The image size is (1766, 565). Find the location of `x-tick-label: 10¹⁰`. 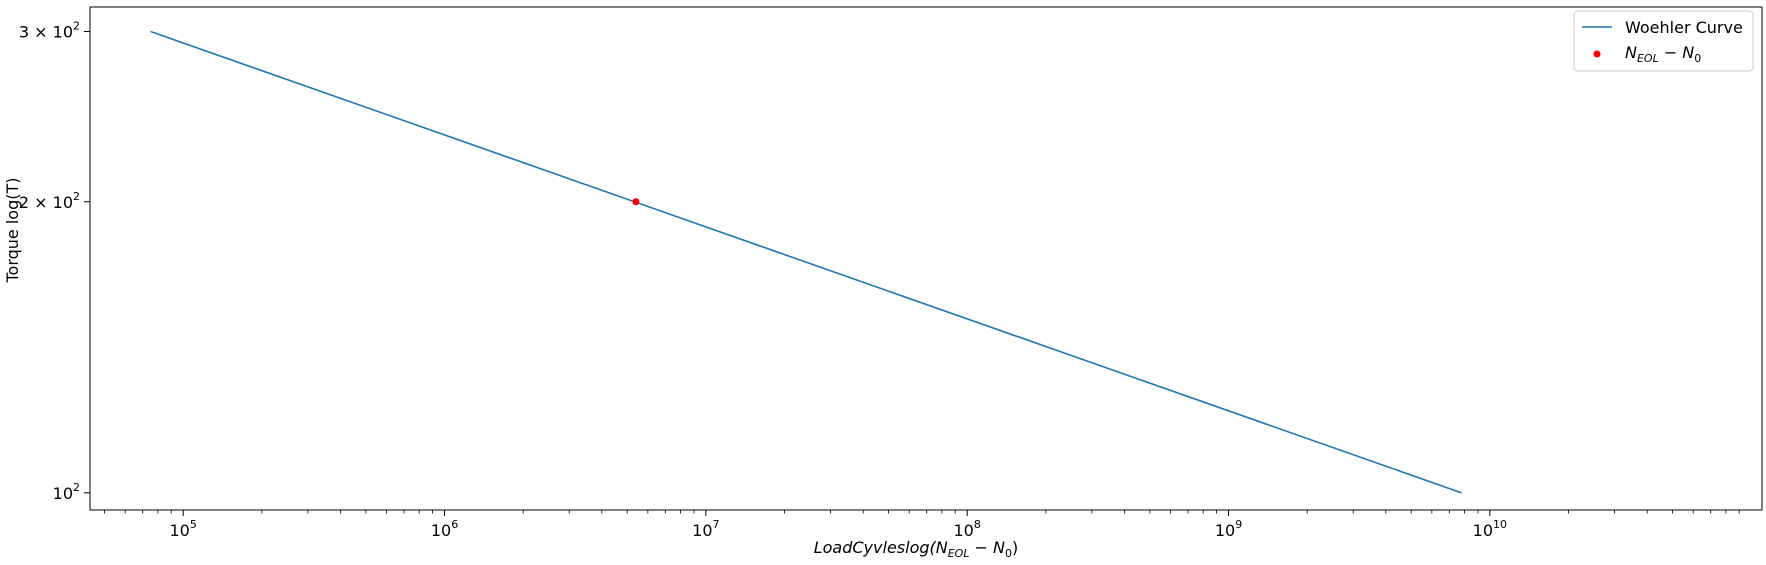

x-tick-label: 10¹⁰ is located at coordinates (1490, 529).